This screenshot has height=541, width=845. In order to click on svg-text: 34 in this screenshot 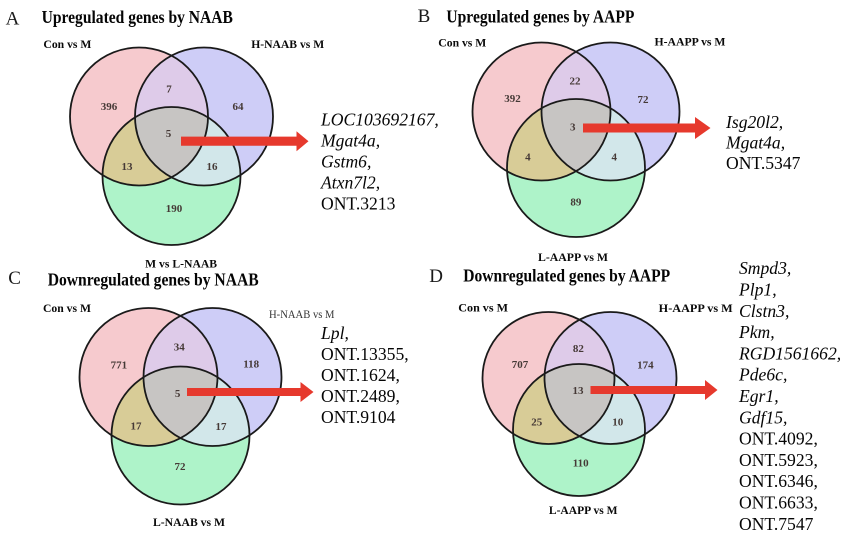, I will do `click(180, 348)`.